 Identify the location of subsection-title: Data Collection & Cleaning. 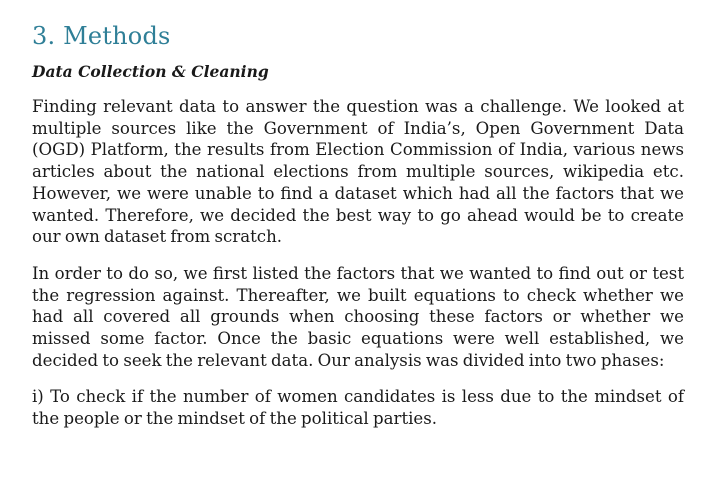
(150, 71).